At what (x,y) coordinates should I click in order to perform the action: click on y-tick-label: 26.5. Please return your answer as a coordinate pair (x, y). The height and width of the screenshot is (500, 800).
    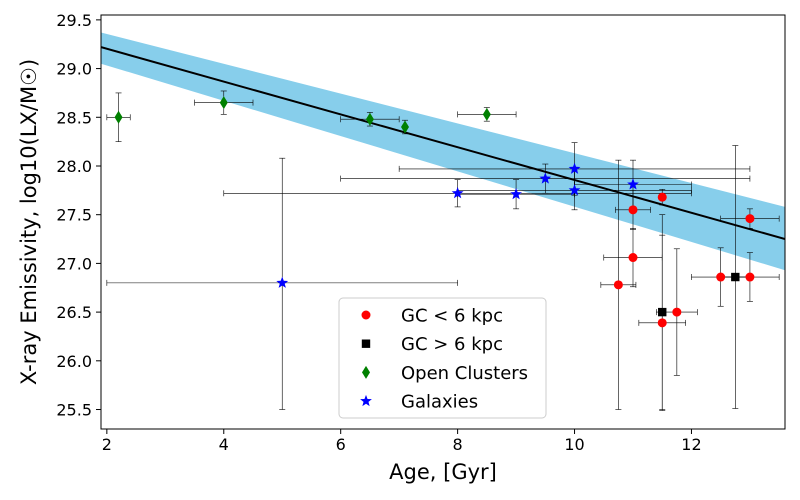
    Looking at the image, I should click on (74, 312).